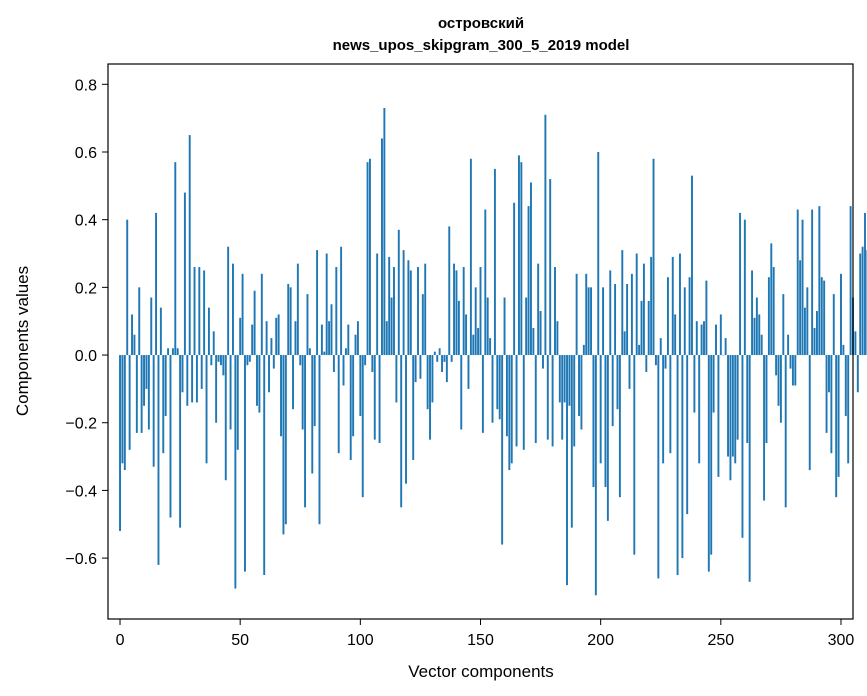 The image size is (867, 696). I want to click on x-tick-label-3: 150, so click(480, 640).